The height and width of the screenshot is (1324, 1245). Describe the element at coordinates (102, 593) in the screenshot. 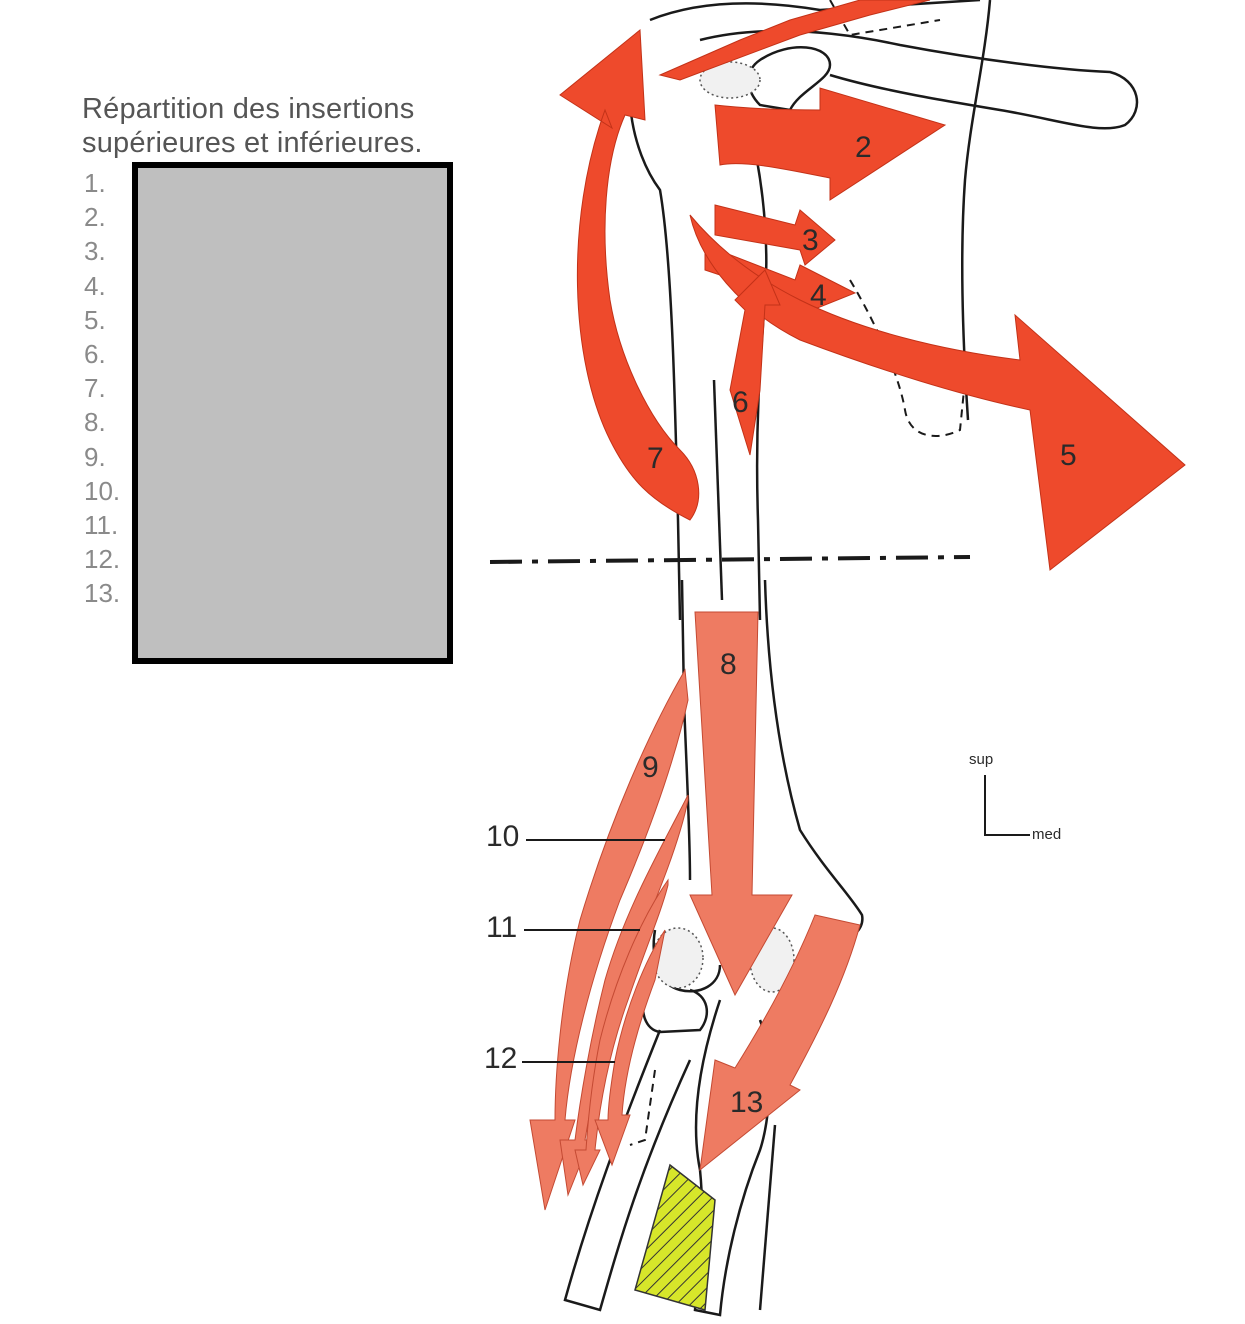

I see `legend-number: 13.` at that location.